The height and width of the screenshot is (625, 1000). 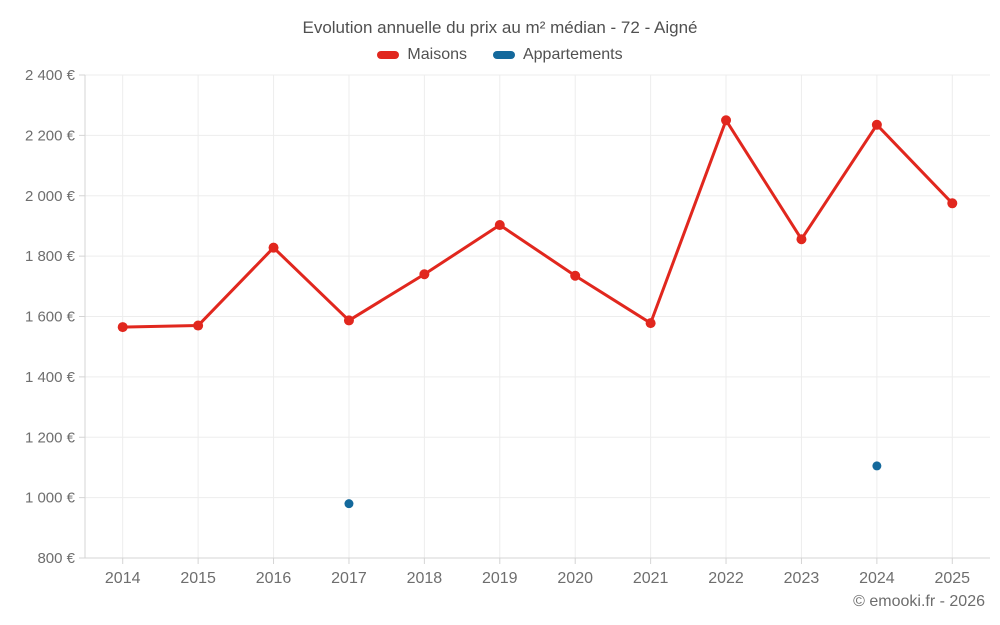 I want to click on svg-text: 2 000 €, so click(x=50, y=196).